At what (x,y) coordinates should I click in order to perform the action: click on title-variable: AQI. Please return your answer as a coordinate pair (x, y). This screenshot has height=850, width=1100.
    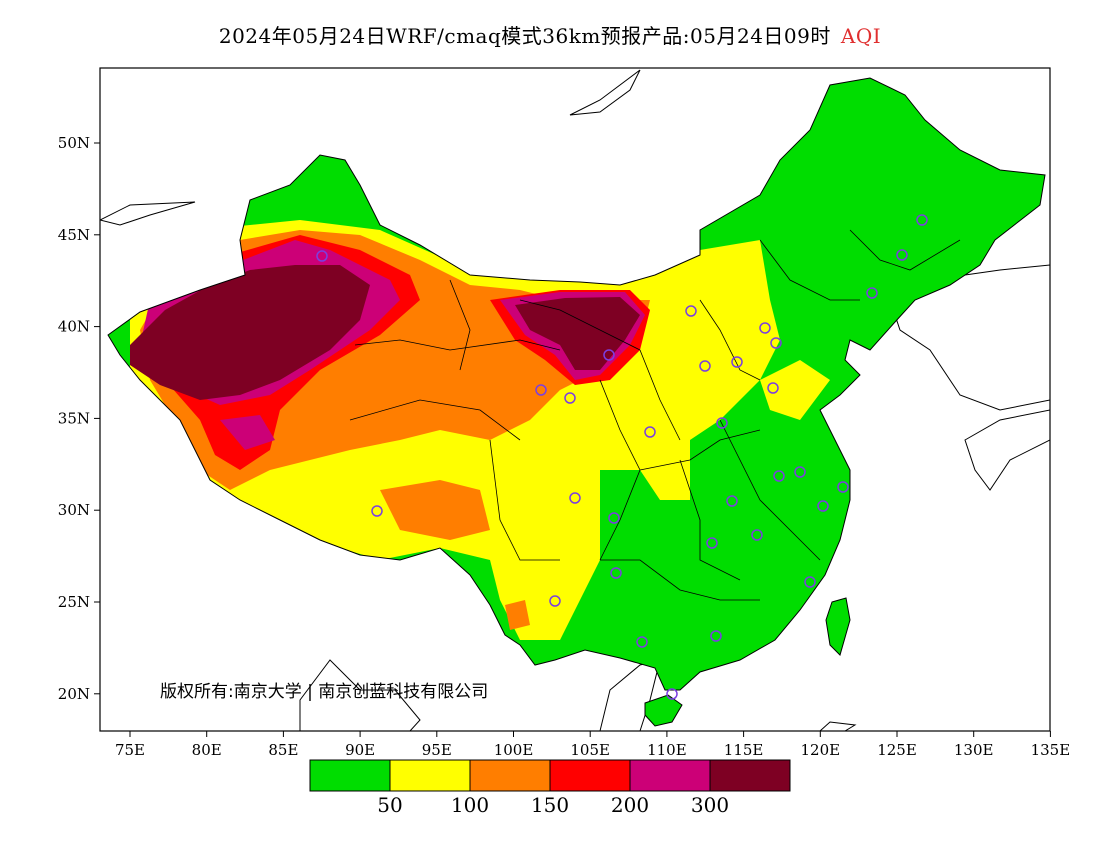
    Looking at the image, I should click on (861, 36).